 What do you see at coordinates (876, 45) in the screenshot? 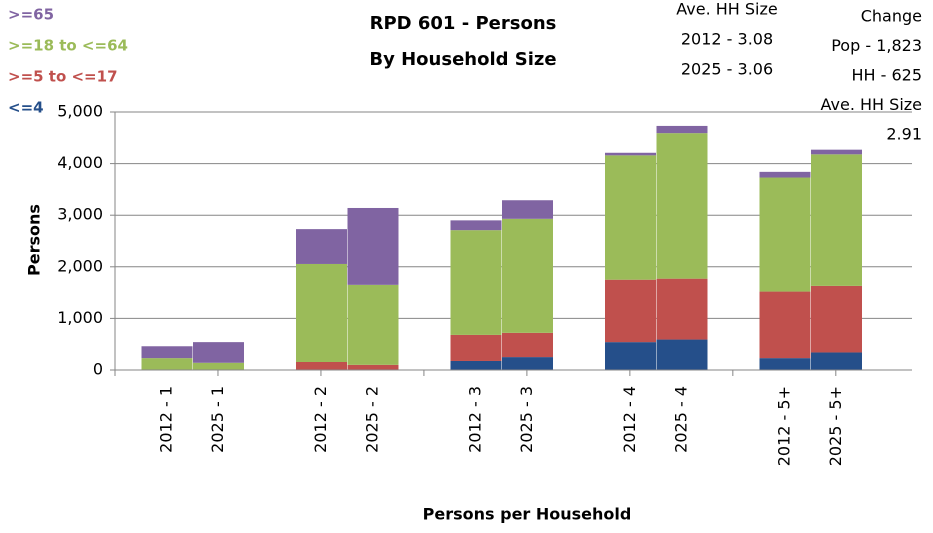
I see `annotation: Pop - 1,823` at bounding box center [876, 45].